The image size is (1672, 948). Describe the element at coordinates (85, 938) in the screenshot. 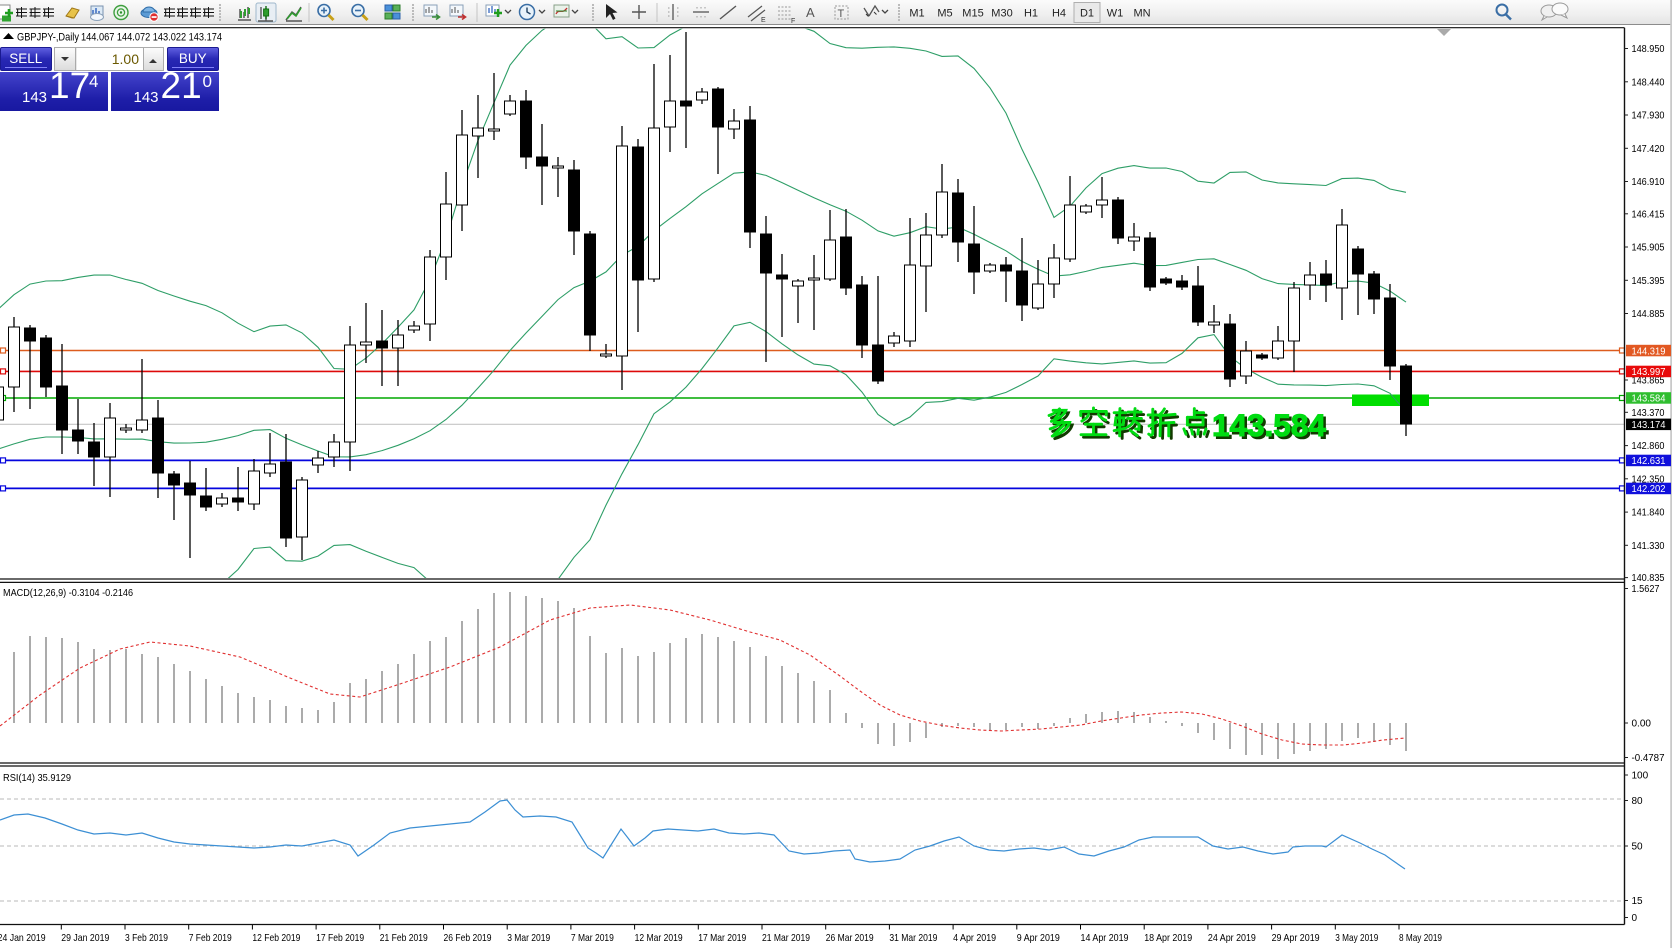

I see `svg-text: 29 Jan 2019` at that location.